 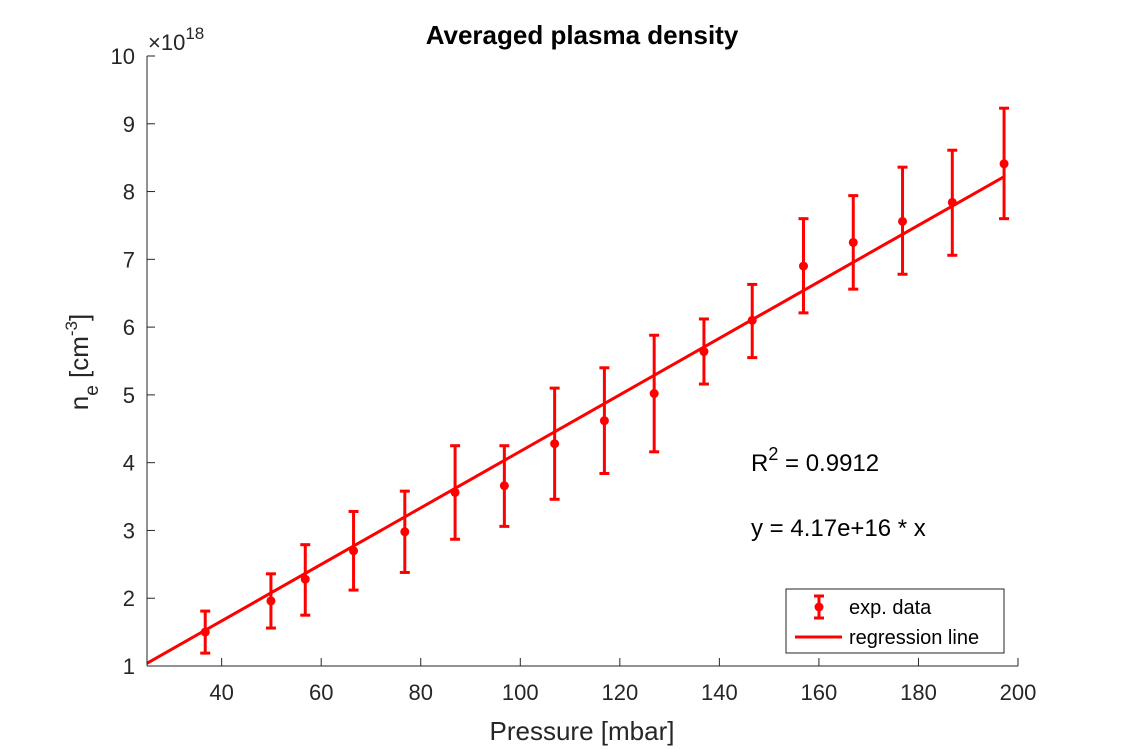 I want to click on r-squared-annotation: R2 = 0.9912, so click(x=815, y=460).